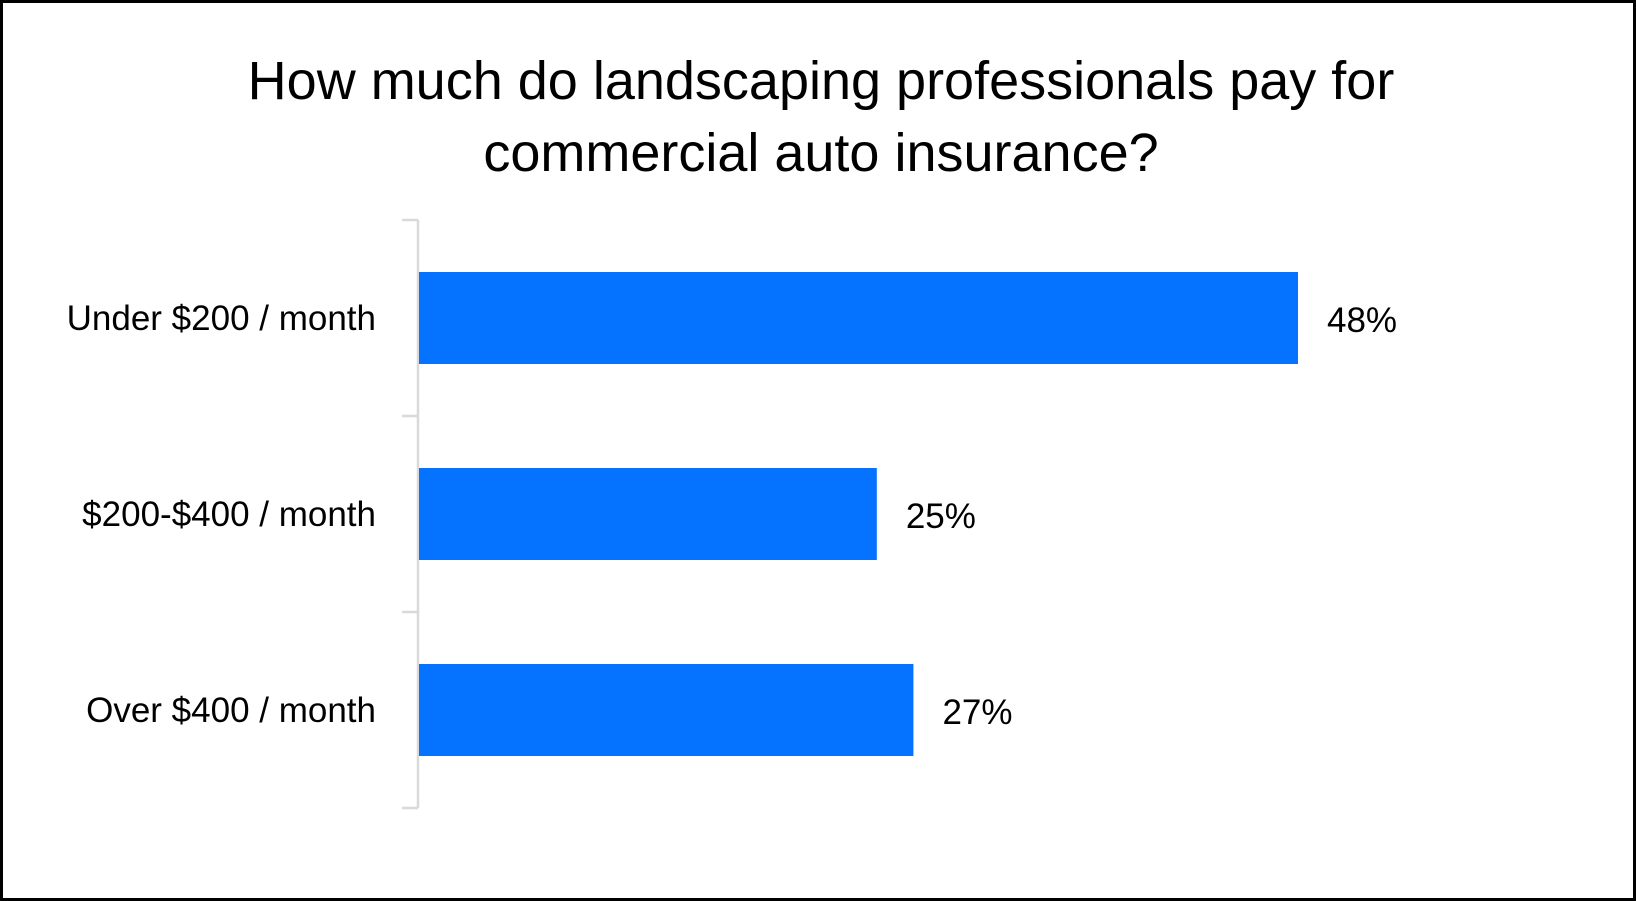 The image size is (1636, 901). Describe the element at coordinates (821, 153) in the screenshot. I see `chart-title-line-2: commercial auto insurance?` at that location.